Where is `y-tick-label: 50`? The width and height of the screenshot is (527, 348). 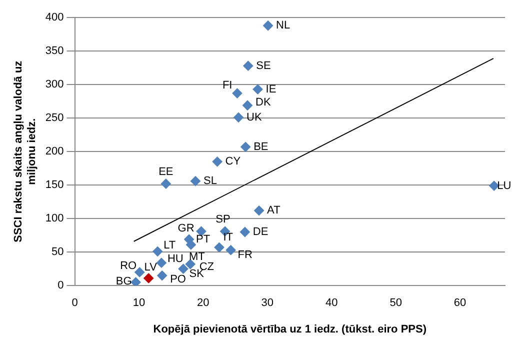 y-tick-label: 50 is located at coordinates (58, 252).